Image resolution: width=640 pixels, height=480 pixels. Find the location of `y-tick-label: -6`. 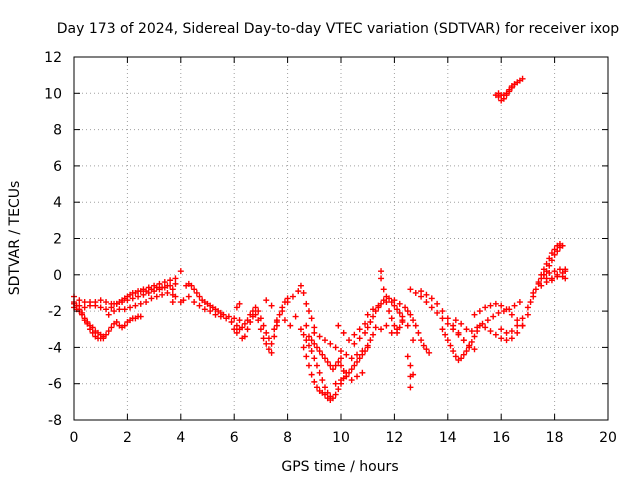

y-tick-label: -6 is located at coordinates (55, 385).